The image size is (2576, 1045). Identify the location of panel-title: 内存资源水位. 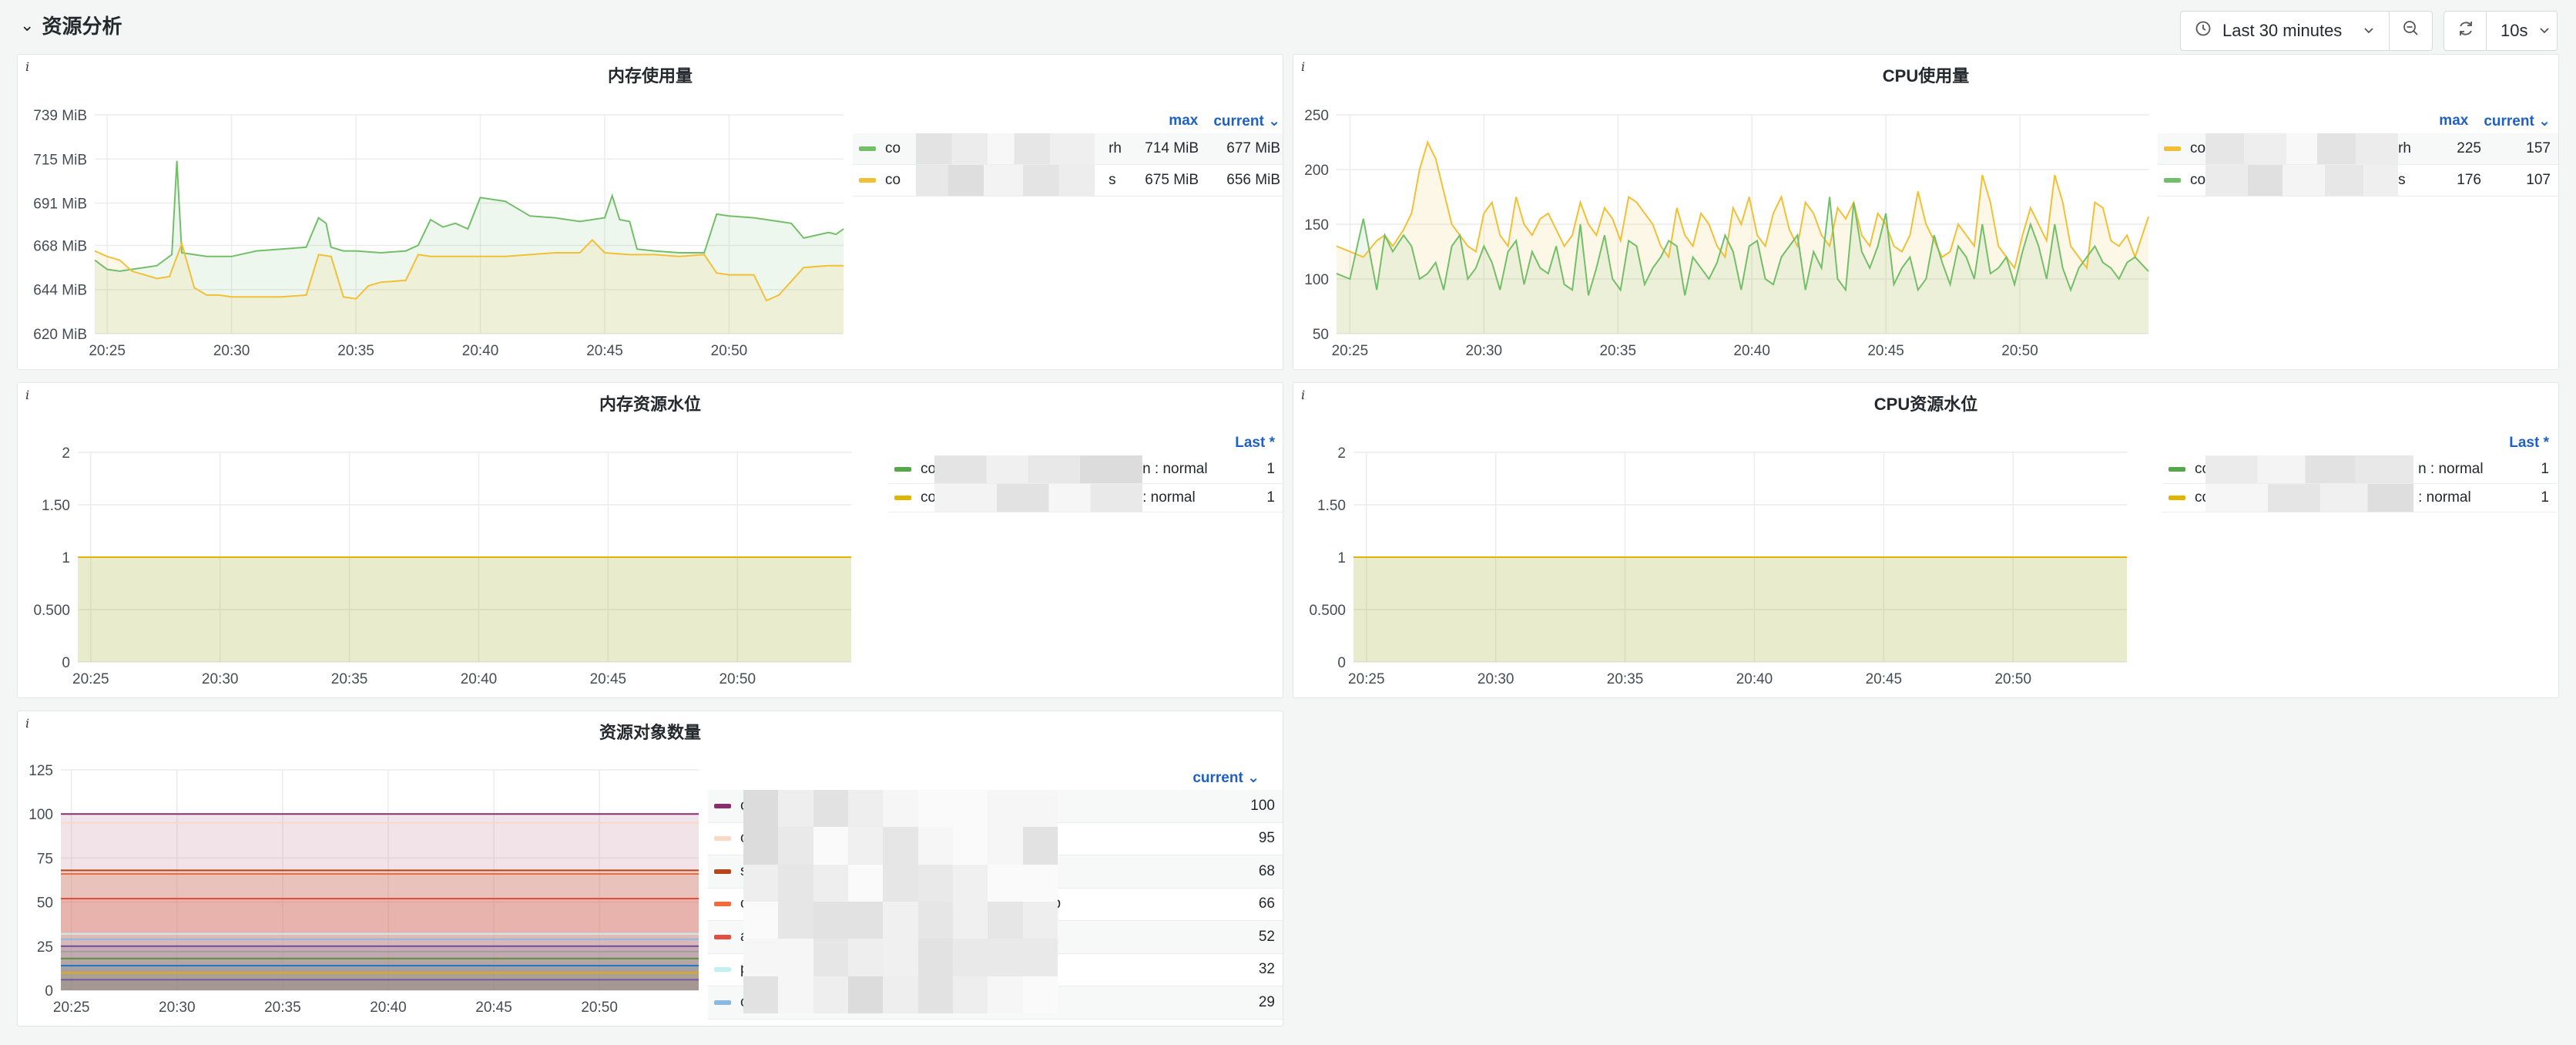
(650, 404).